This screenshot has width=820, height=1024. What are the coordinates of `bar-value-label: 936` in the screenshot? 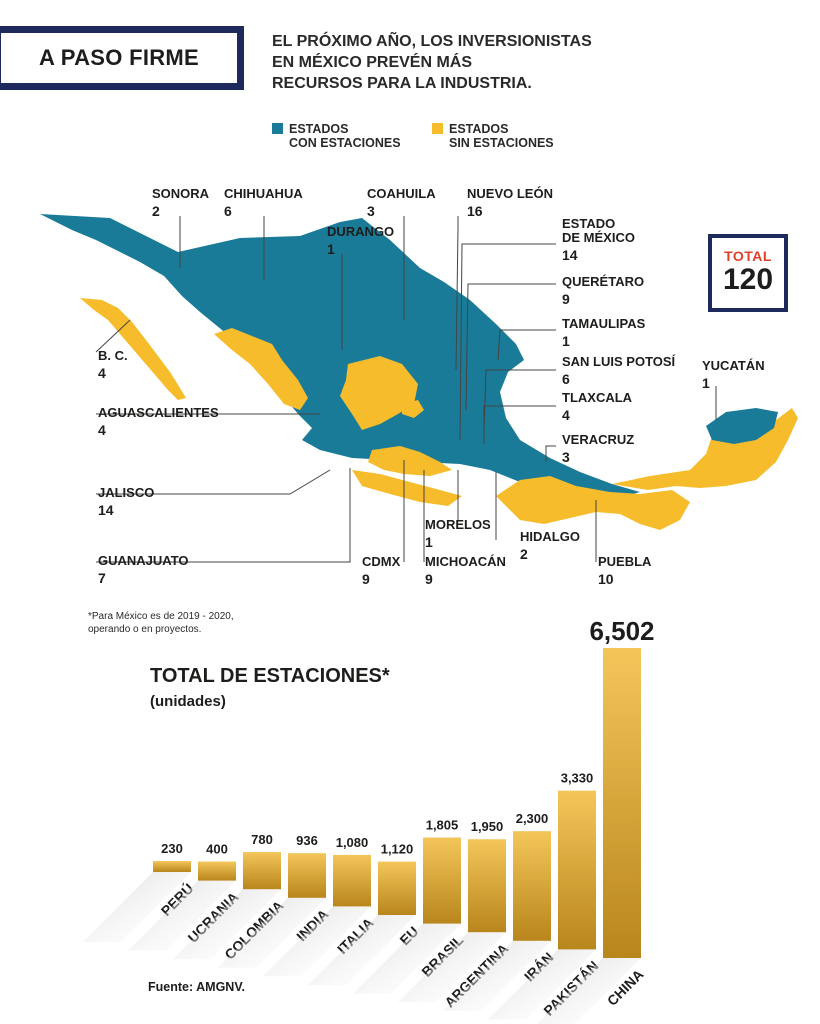 It's located at (307, 840).